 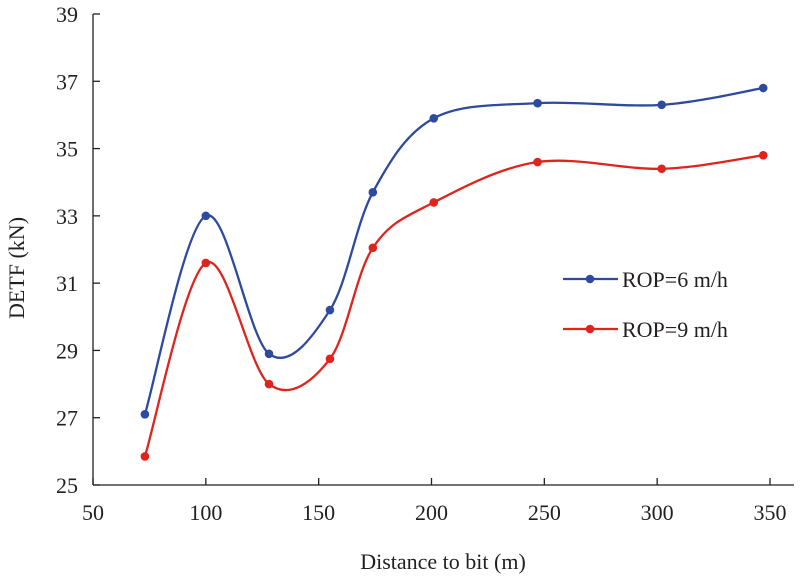 What do you see at coordinates (67, 14) in the screenshot?
I see `y-tick-label: 39` at bounding box center [67, 14].